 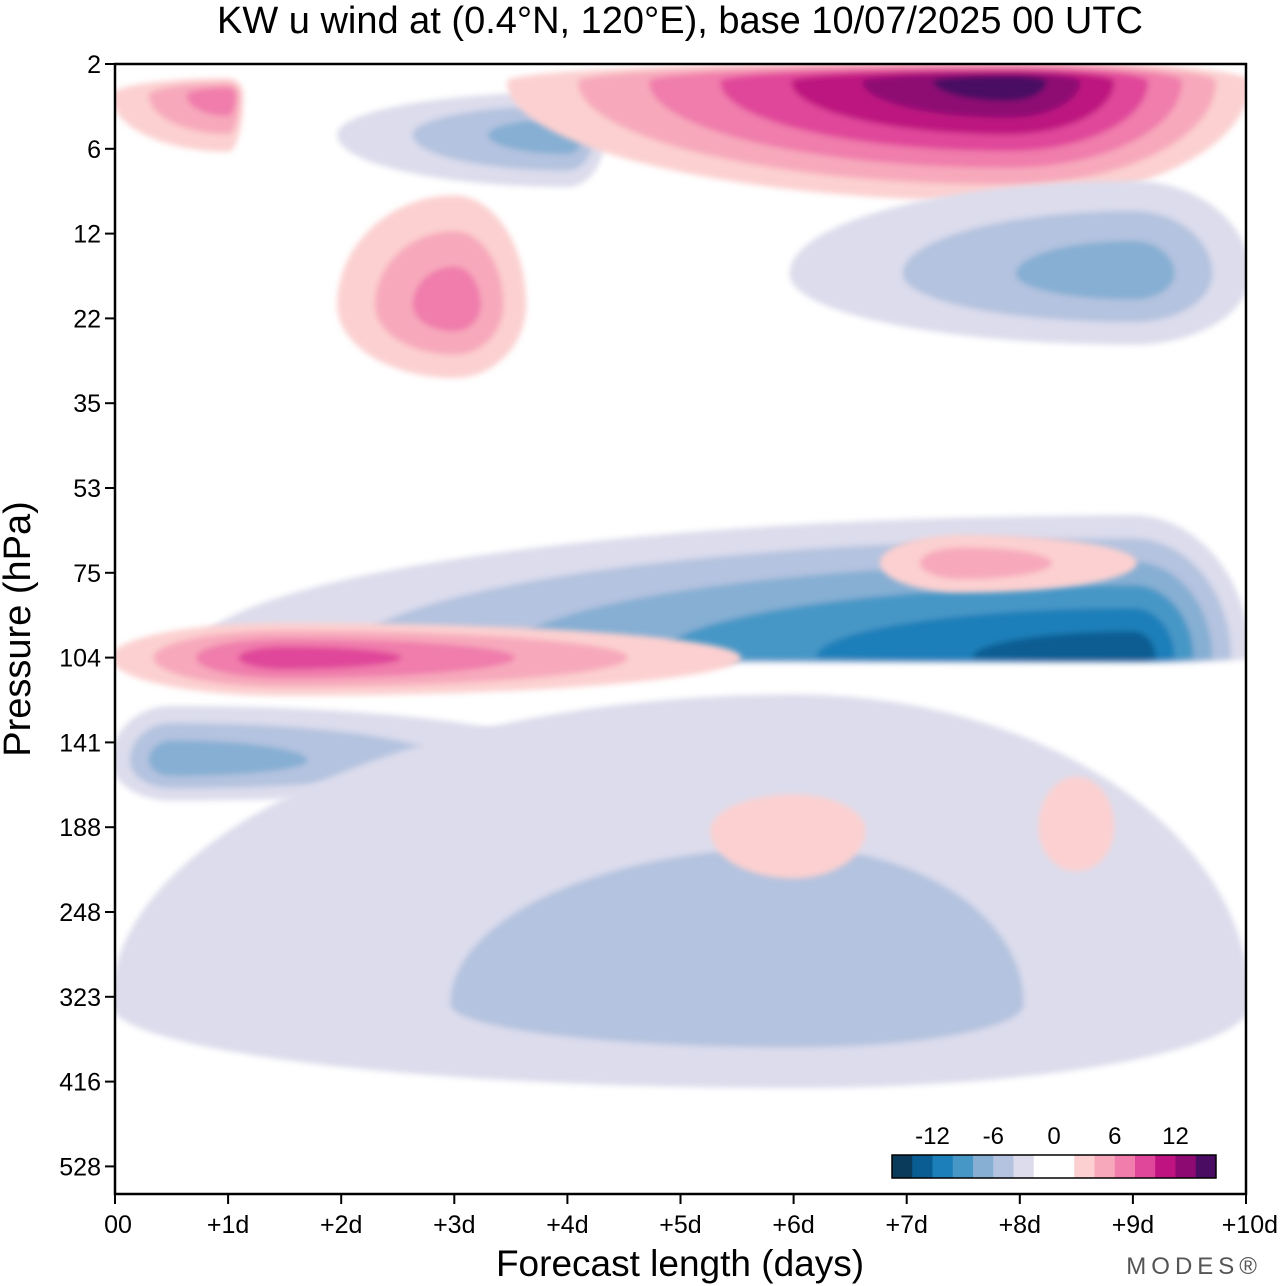 What do you see at coordinates (1020, 1225) in the screenshot?
I see `x-tick-label: +8d` at bounding box center [1020, 1225].